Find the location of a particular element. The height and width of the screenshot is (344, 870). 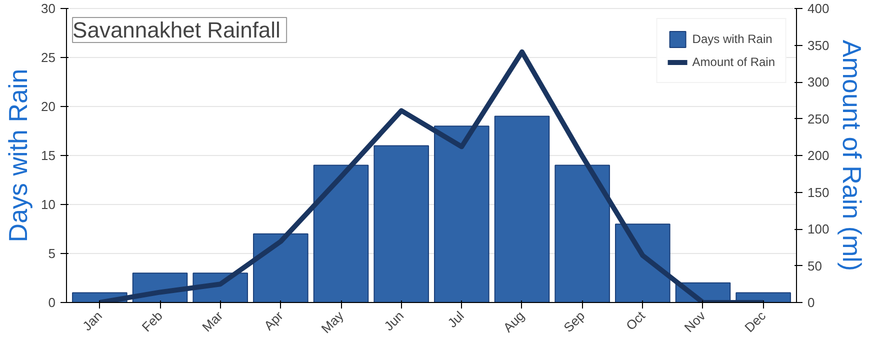

x-tick-label: Apr is located at coordinates (273, 321).